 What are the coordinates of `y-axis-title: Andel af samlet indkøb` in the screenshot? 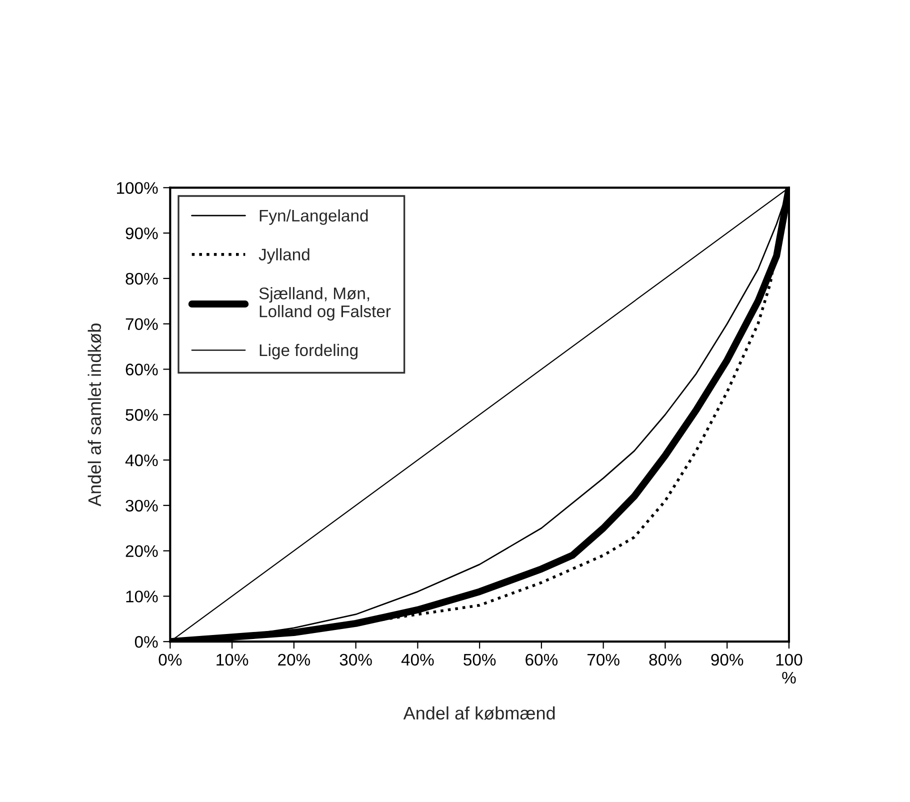 It's located at (95, 415).